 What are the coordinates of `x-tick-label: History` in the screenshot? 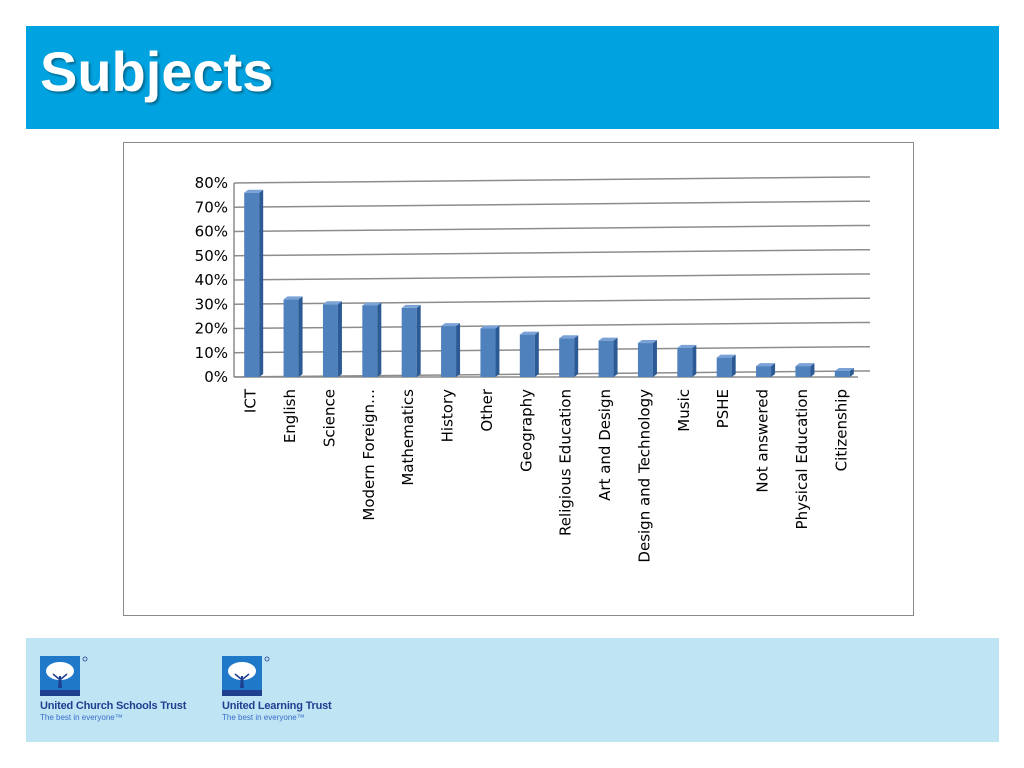 It's located at (448, 415).